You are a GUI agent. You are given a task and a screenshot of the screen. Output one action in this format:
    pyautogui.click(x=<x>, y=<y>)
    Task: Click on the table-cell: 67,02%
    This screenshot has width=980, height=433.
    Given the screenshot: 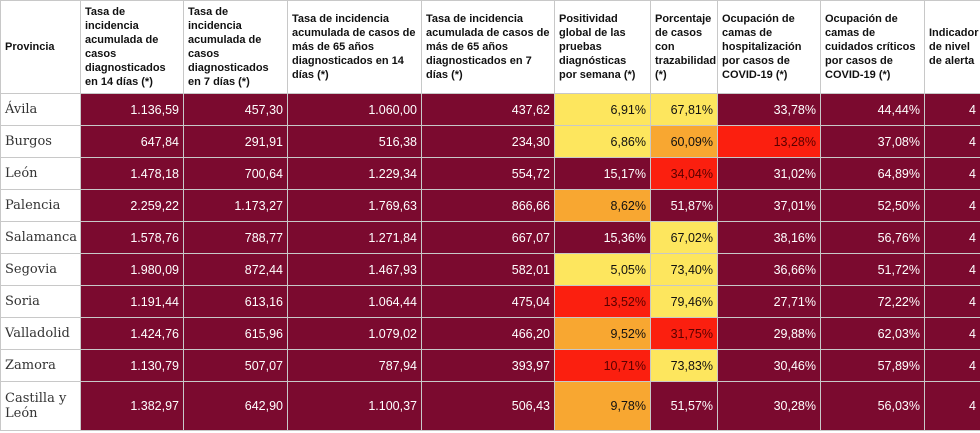 What is the action you would take?
    pyautogui.click(x=684, y=237)
    